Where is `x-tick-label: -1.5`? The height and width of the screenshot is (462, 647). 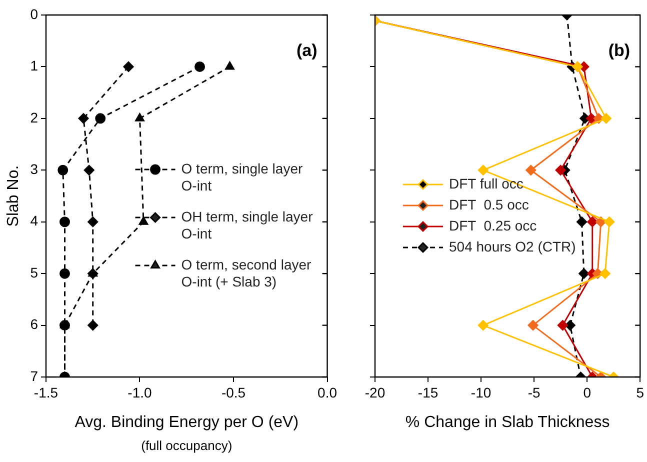 x-tick-label: -1.5 is located at coordinates (46, 392).